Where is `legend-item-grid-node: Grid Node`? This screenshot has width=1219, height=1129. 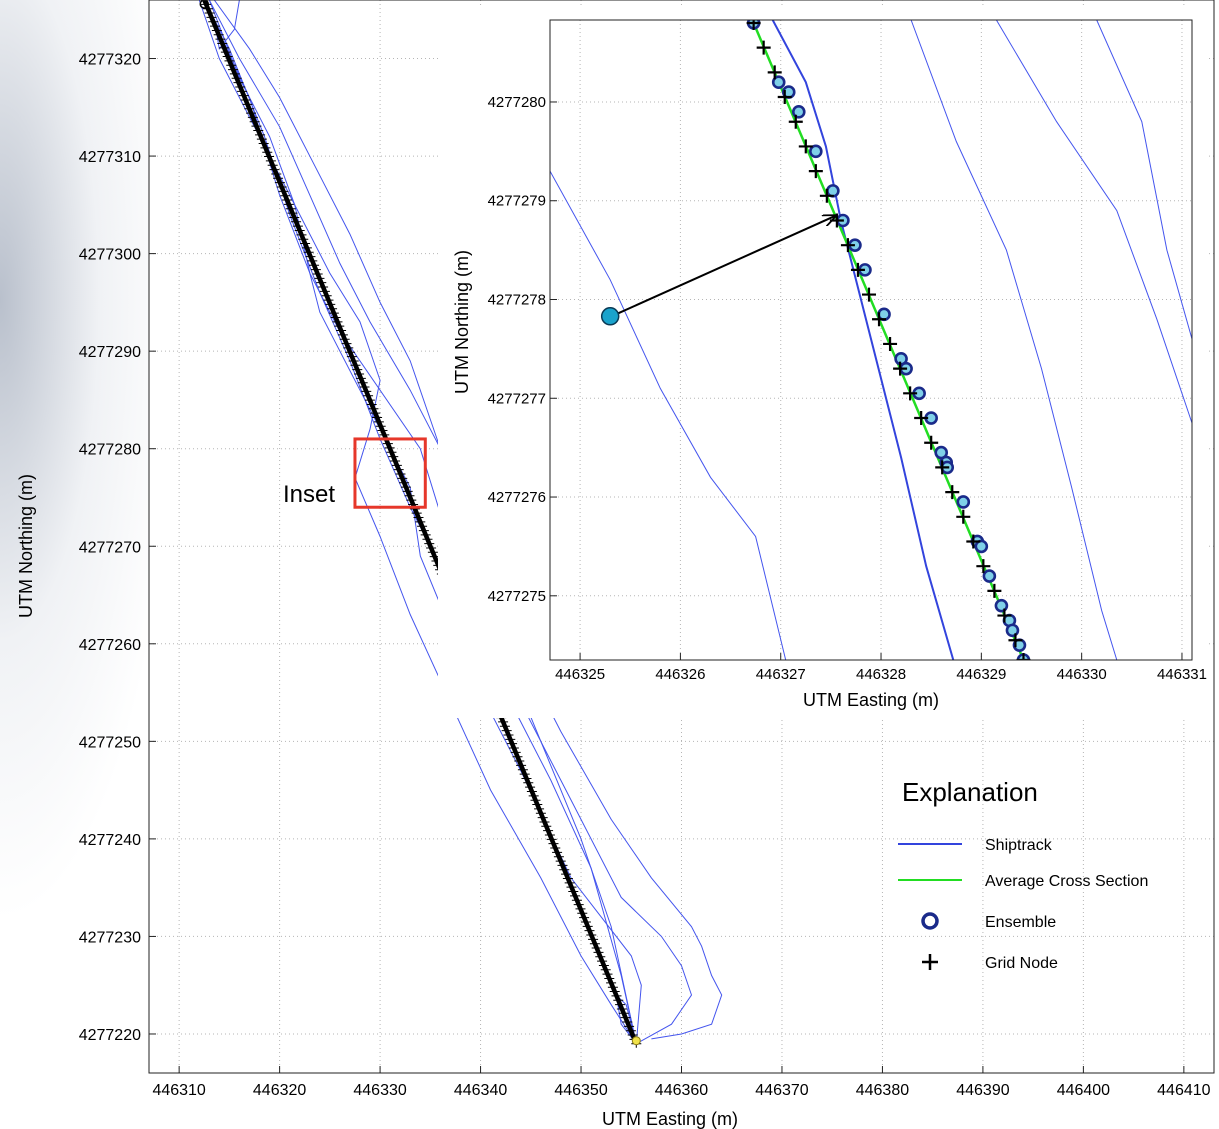
legend-item-grid-node: Grid Node is located at coordinates (990, 963).